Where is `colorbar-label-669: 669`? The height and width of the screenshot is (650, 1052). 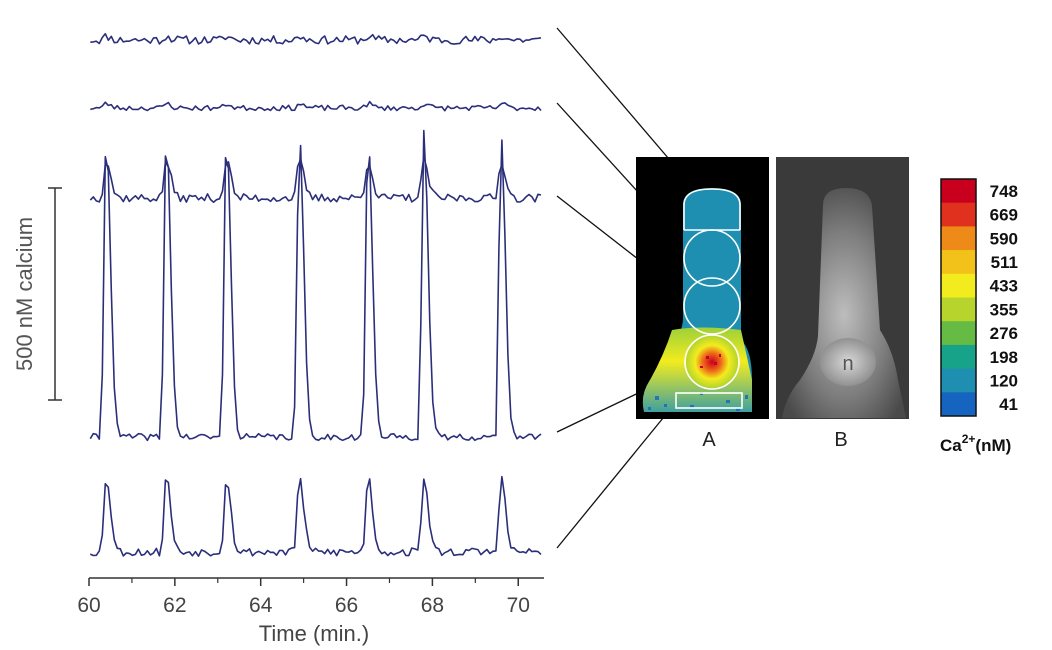 colorbar-label-669: 669 is located at coordinates (1004, 215).